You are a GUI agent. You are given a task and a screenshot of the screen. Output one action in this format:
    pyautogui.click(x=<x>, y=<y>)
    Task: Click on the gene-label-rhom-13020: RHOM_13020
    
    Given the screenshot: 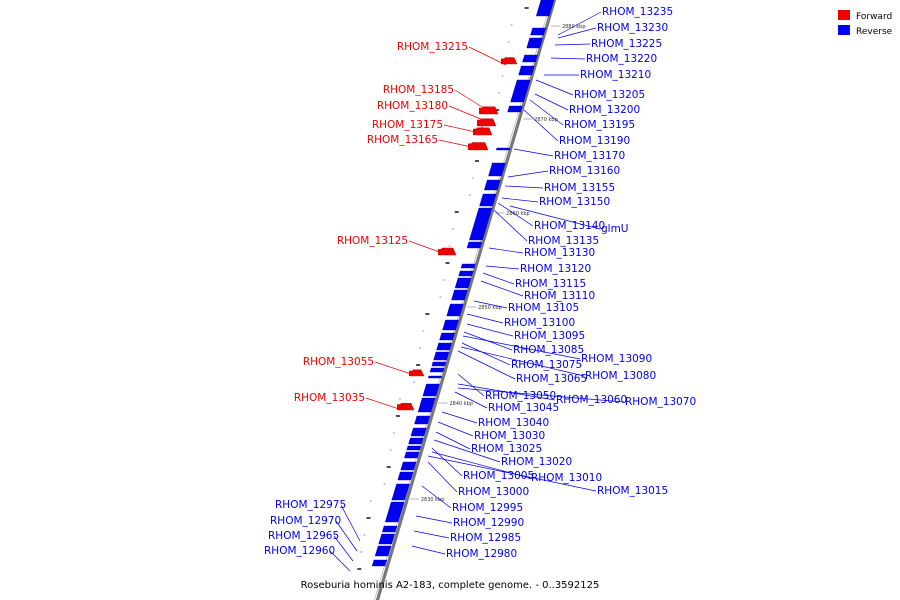 What is the action you would take?
    pyautogui.click(x=536, y=462)
    